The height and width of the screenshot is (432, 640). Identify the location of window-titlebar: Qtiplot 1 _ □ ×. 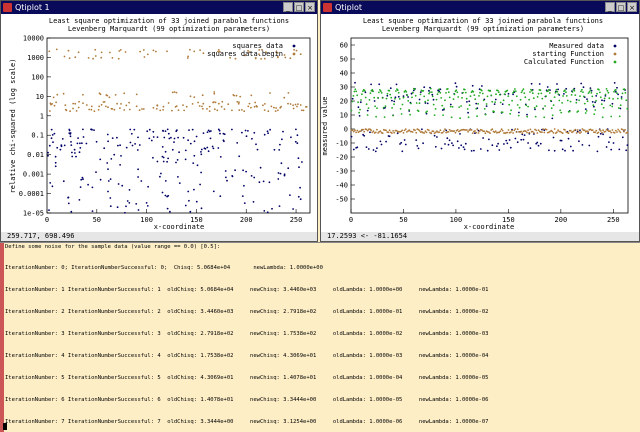
(159, 7).